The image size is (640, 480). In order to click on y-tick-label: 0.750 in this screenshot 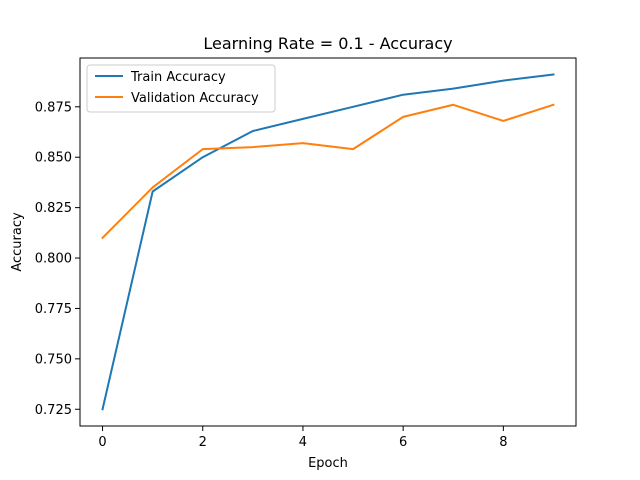, I will do `click(53, 359)`.